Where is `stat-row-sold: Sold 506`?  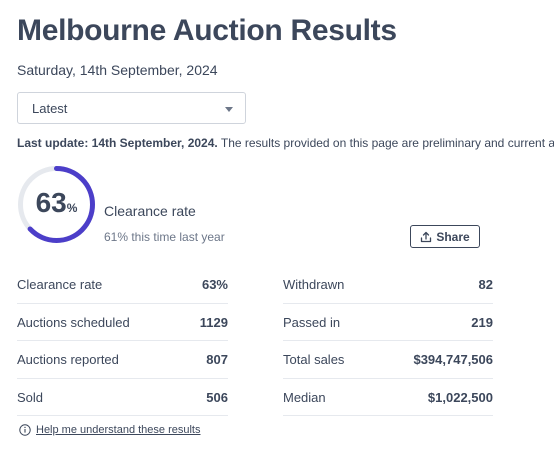 stat-row-sold: Sold 506 is located at coordinates (122, 397).